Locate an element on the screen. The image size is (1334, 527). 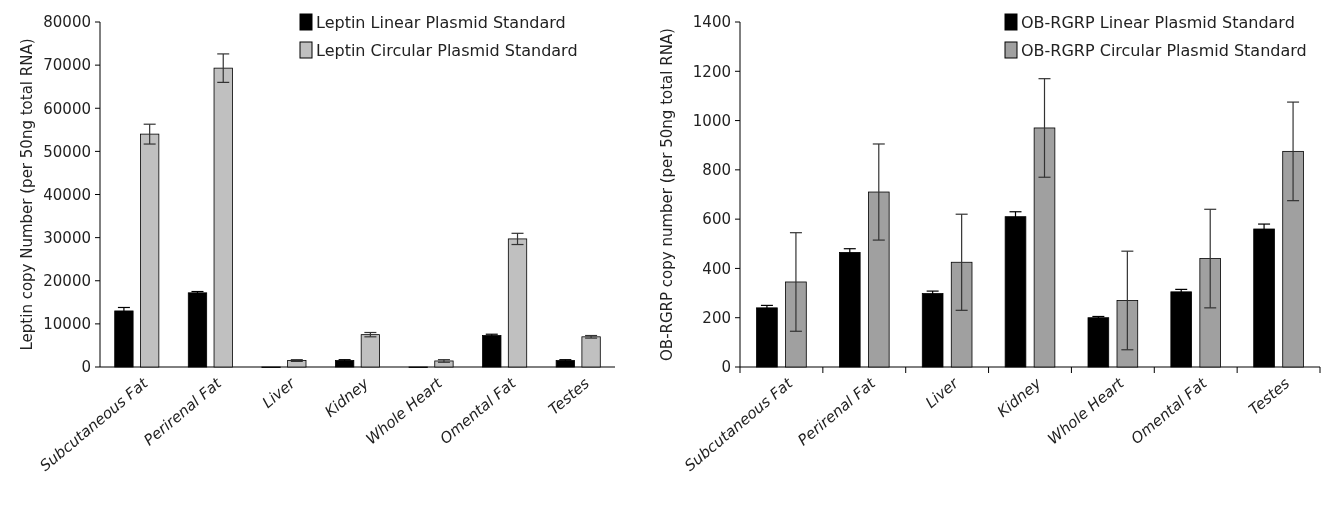
y-tick-label: 800 is located at coordinates (716, 170).